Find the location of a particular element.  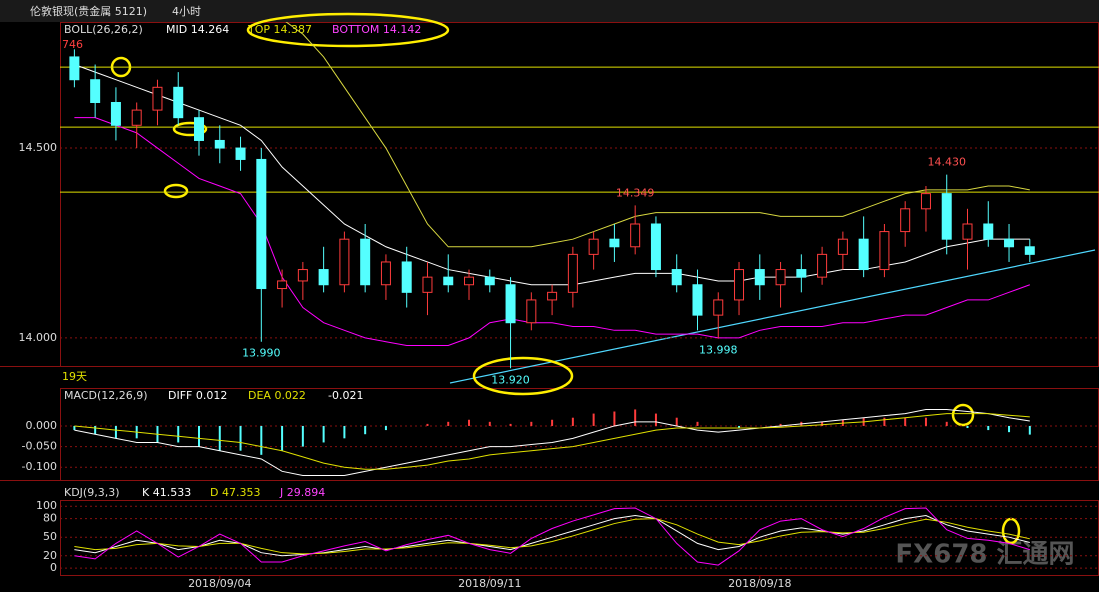

price-annotation: 14.430 is located at coordinates (946, 162).